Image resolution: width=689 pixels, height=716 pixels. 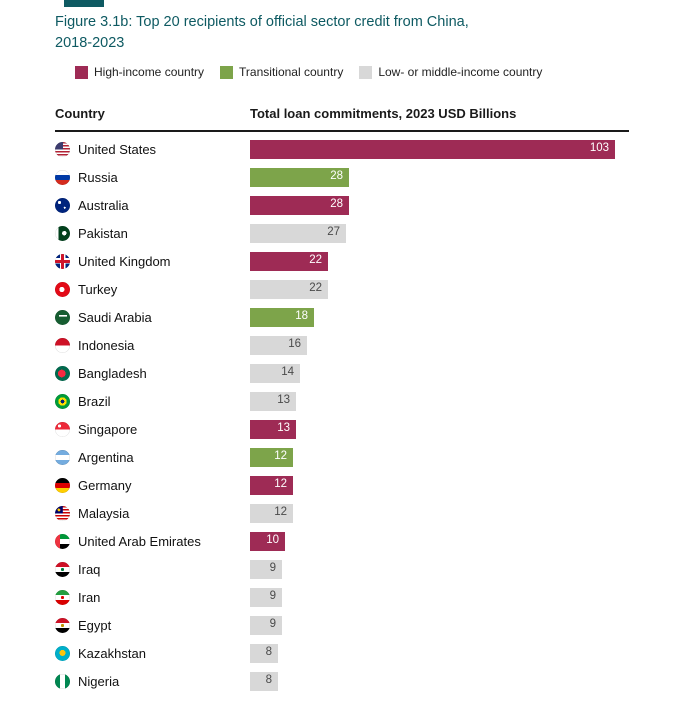 I want to click on bar-cell: 8, so click(x=439, y=681).